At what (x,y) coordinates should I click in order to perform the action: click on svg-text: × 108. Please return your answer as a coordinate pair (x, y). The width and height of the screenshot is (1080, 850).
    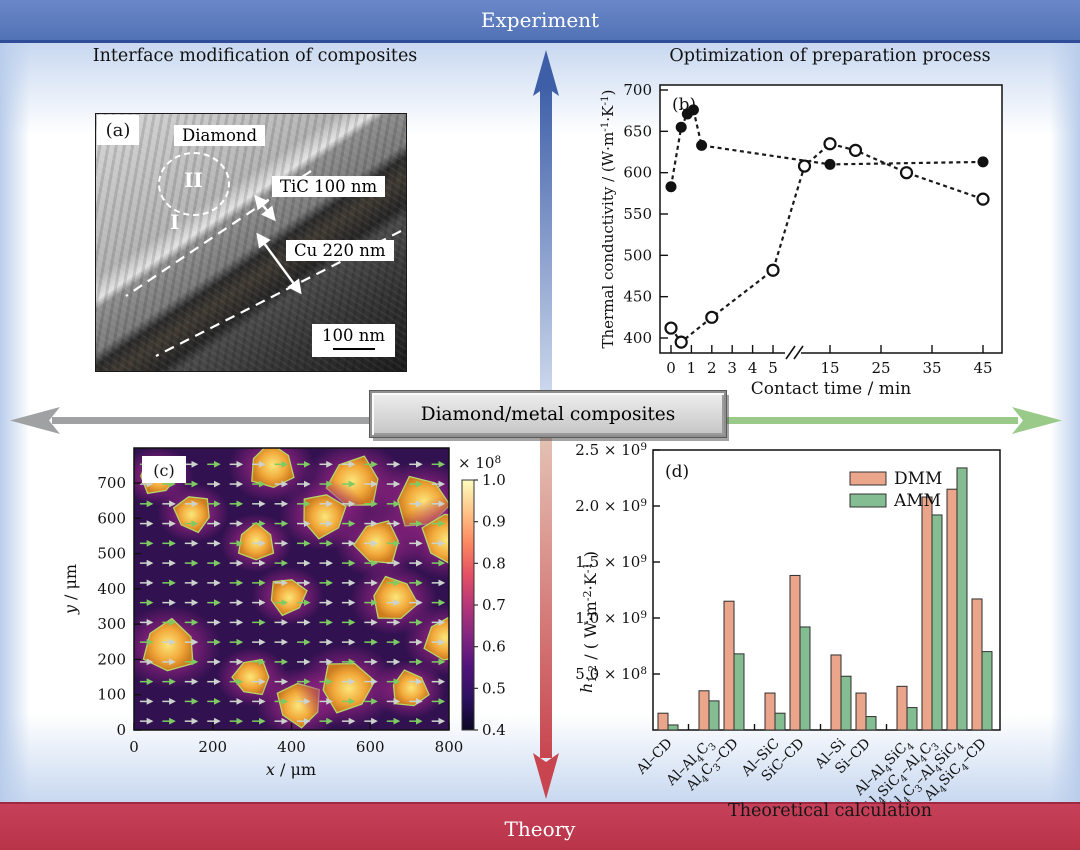
    Looking at the image, I should click on (479, 463).